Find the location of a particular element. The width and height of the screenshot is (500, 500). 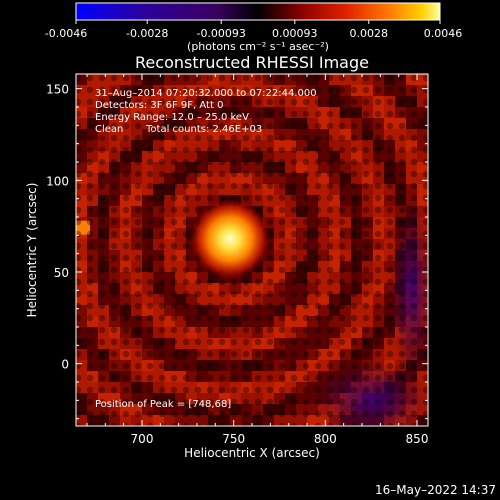

colorbar-tick-label: 0.0046 is located at coordinates (443, 33).